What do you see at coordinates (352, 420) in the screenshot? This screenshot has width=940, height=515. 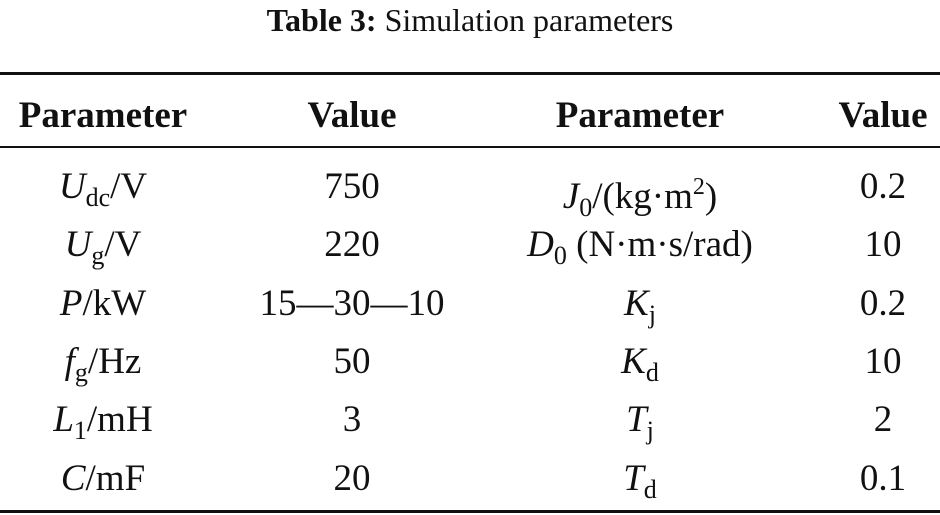 I see `value-cell: 3` at bounding box center [352, 420].